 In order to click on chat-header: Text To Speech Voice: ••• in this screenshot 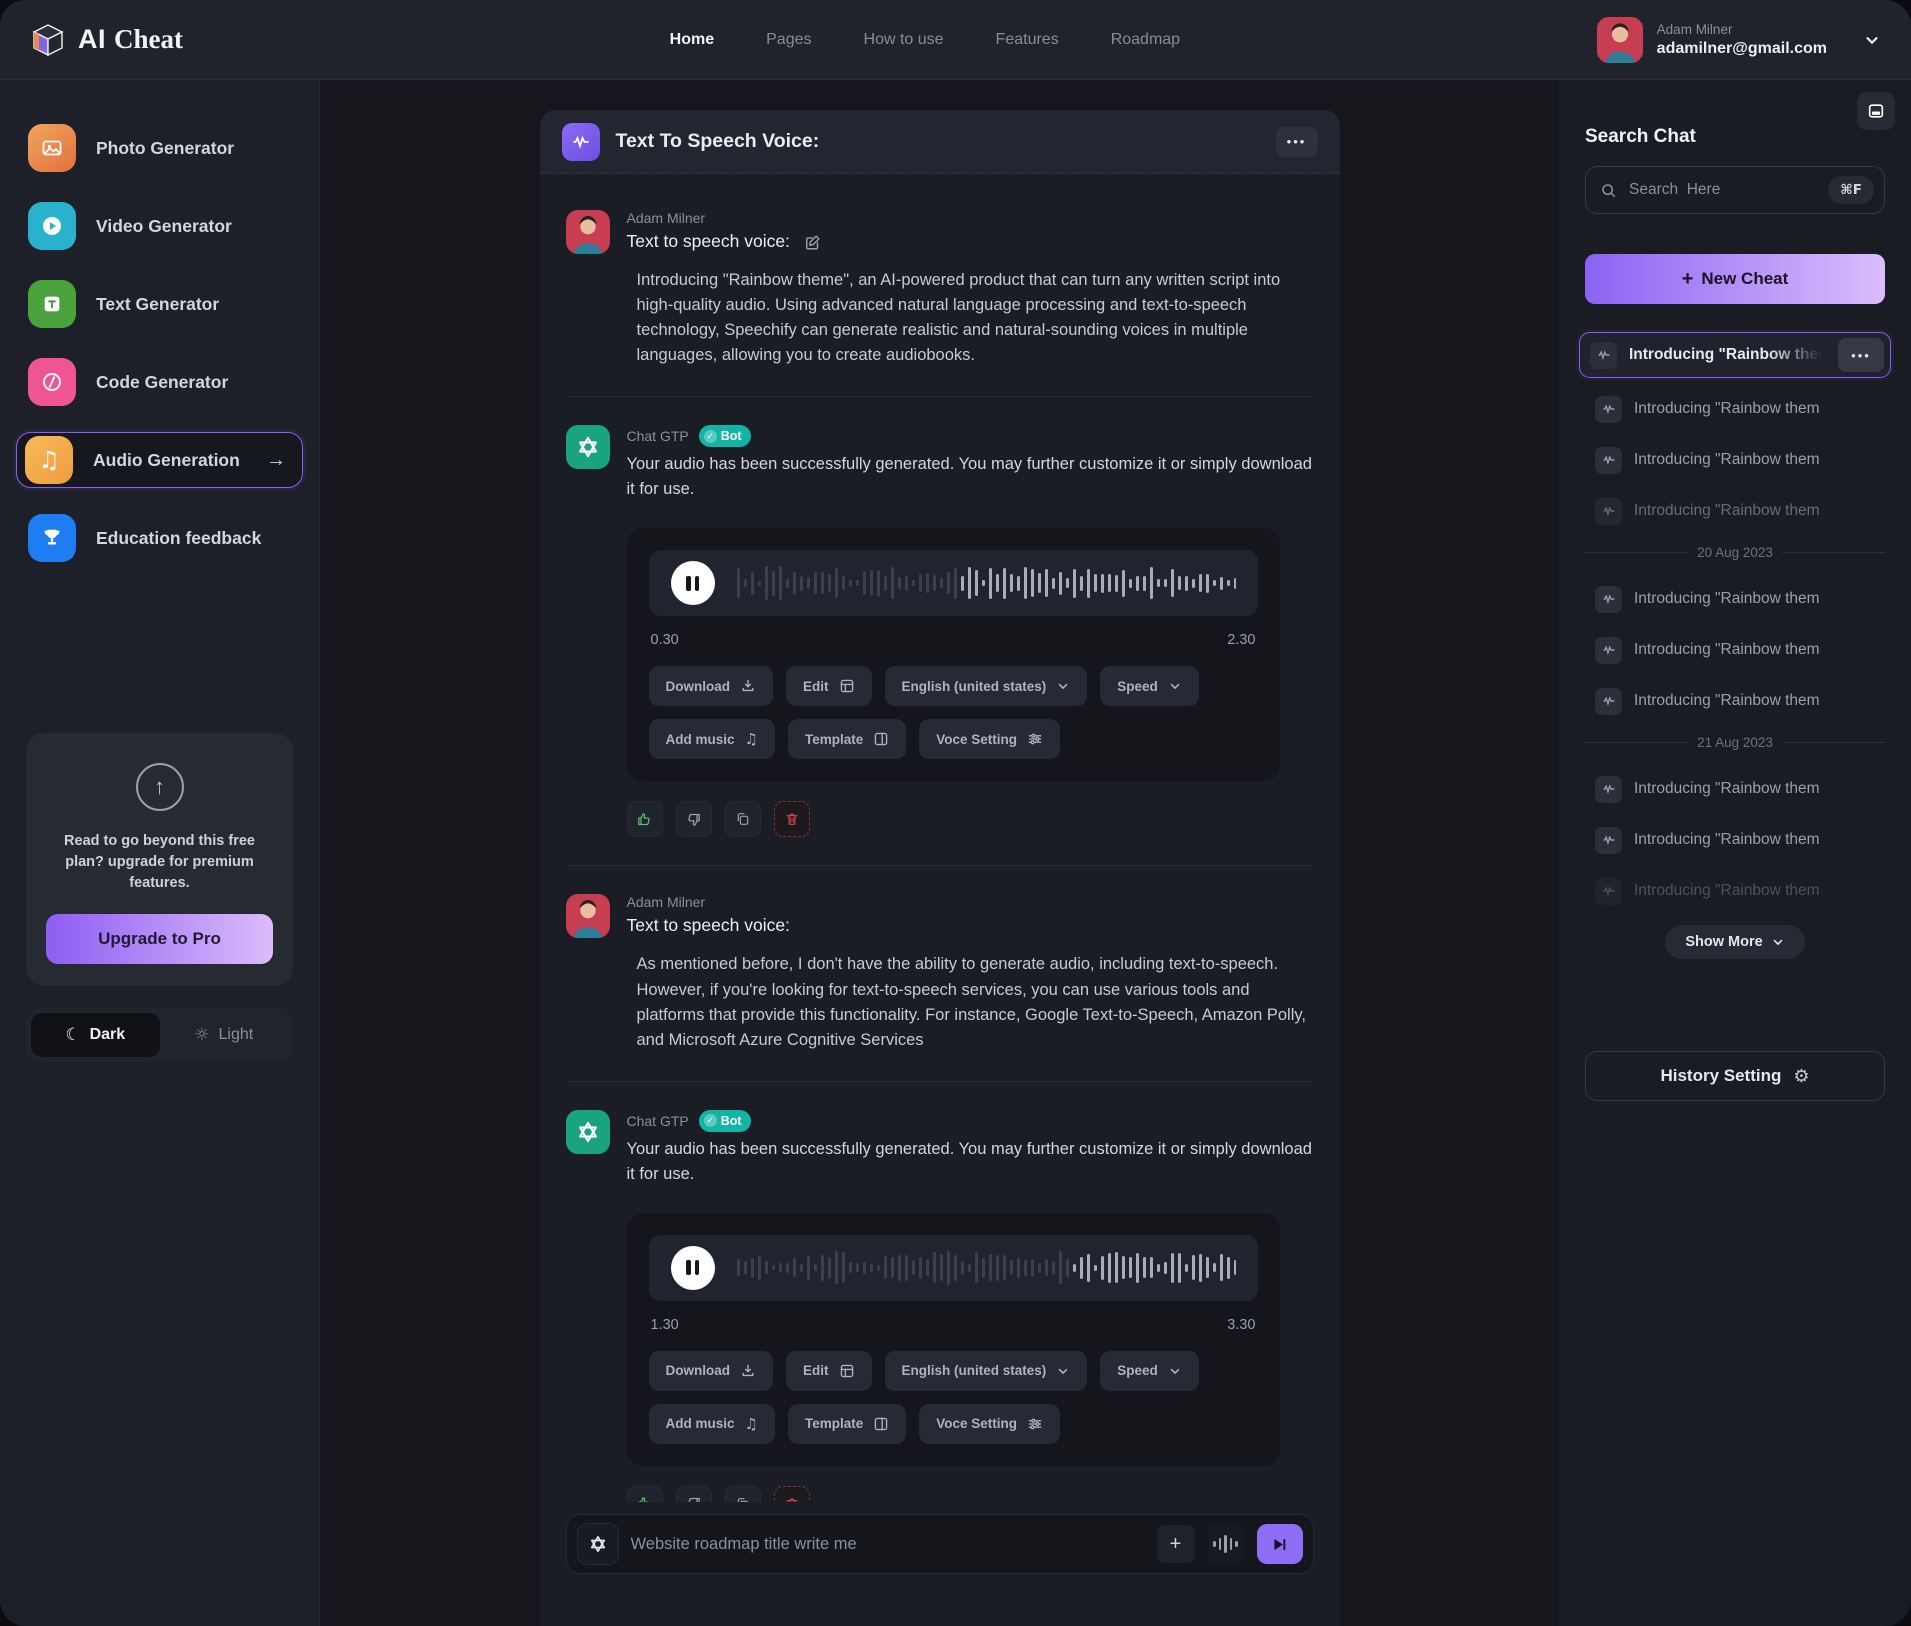, I will do `click(939, 142)`.